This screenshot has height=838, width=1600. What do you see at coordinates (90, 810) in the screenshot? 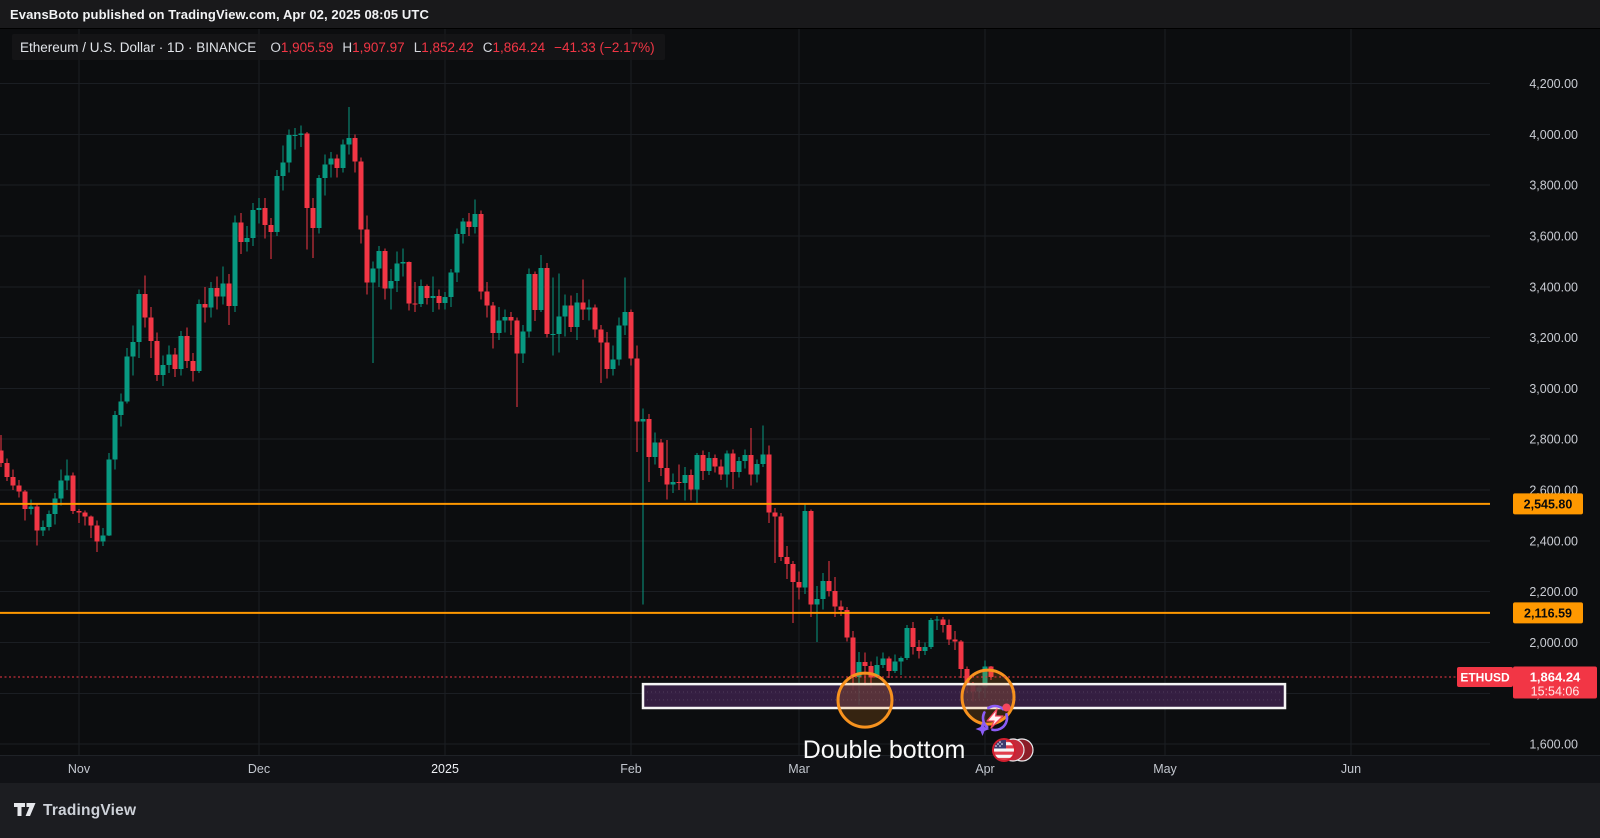
I see `brand-name: TradingView` at bounding box center [90, 810].